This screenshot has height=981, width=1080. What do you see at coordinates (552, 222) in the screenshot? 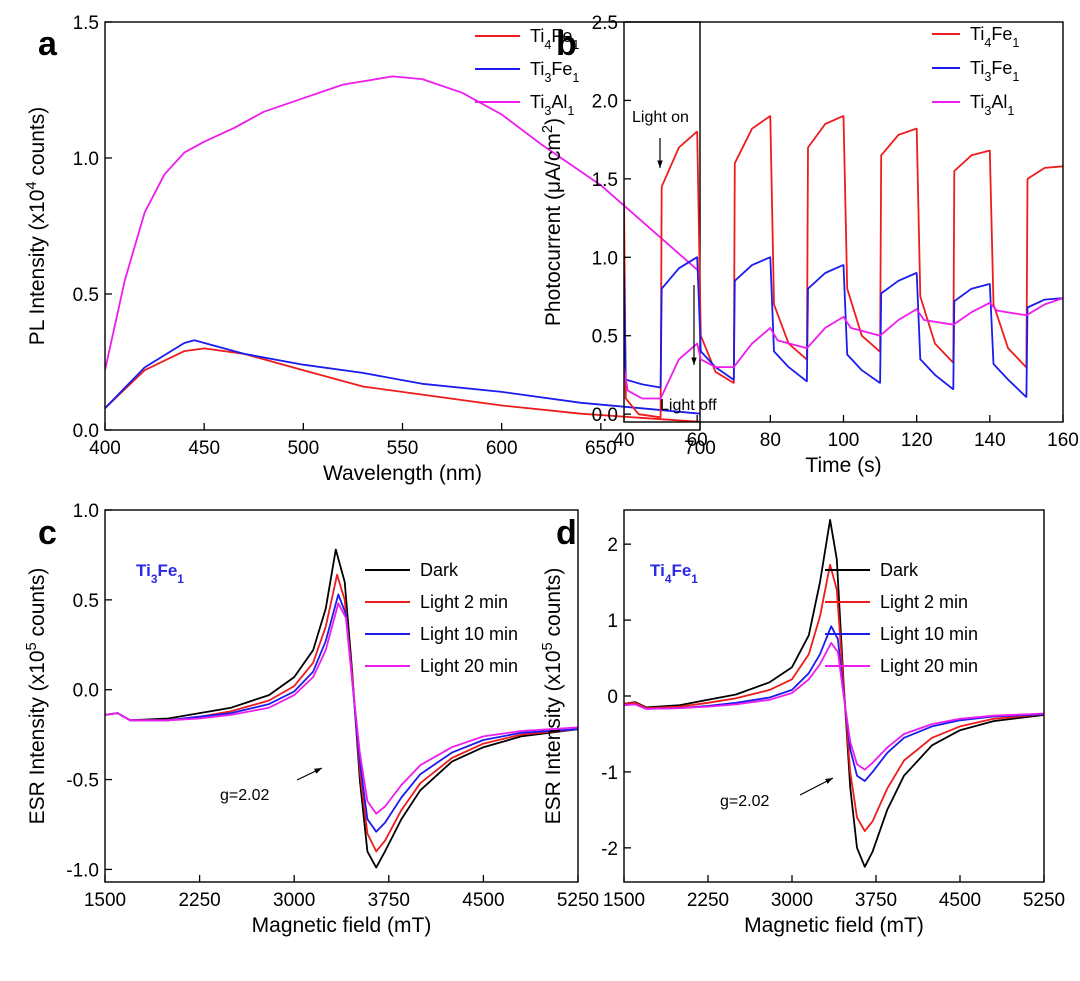
I see `y-axis-label: Photocurrent (μA/cm2)` at bounding box center [552, 222].